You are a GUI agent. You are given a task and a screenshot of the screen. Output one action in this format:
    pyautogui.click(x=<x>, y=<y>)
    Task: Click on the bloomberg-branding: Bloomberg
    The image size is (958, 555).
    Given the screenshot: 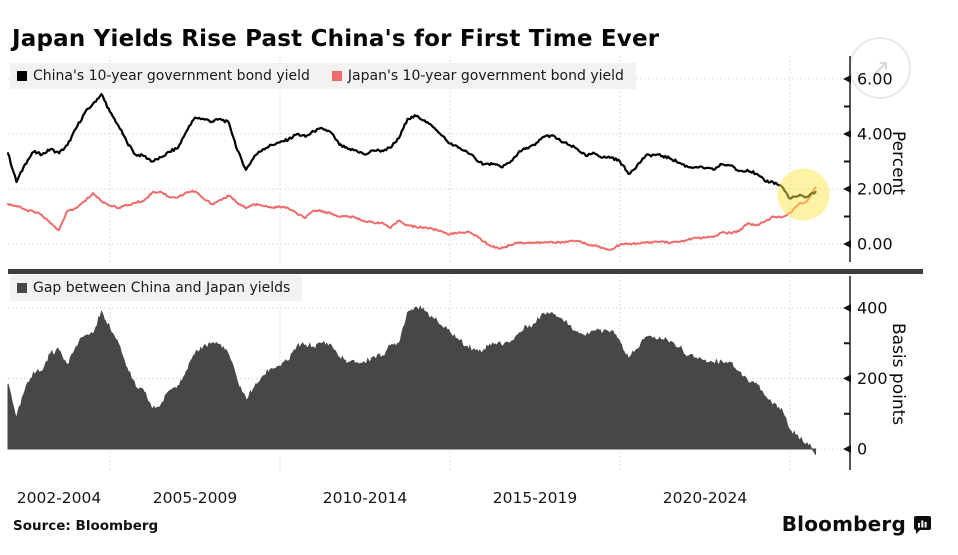 What is the action you would take?
    pyautogui.click(x=857, y=524)
    